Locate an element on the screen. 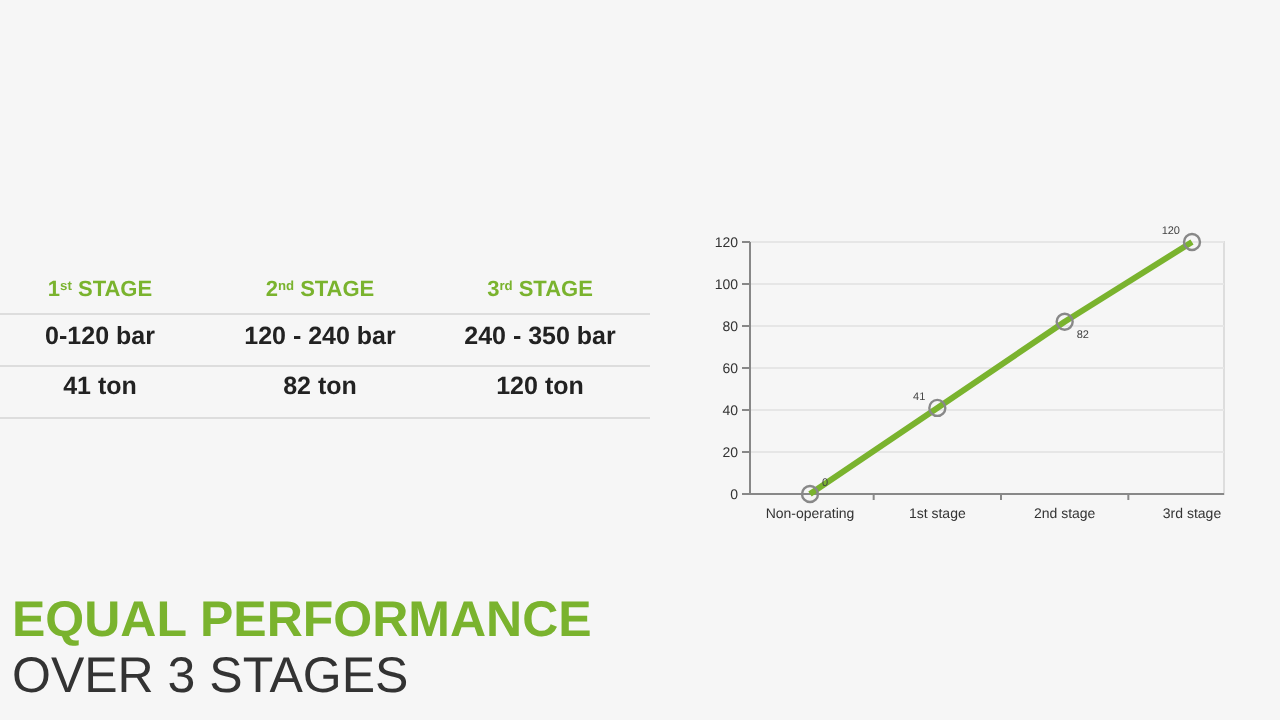  text: 3$^{rd}$ STAGE is located at coordinates (540, 290).